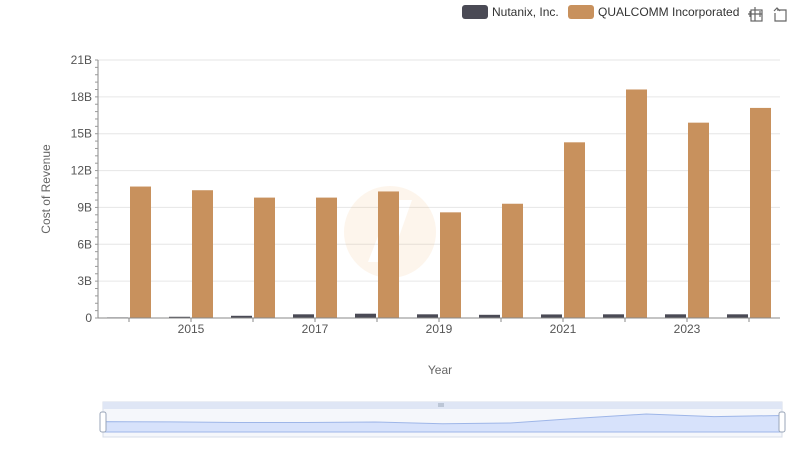 The height and width of the screenshot is (461, 800). Describe the element at coordinates (103, 422) in the screenshot. I see `slider-handle-left` at that location.